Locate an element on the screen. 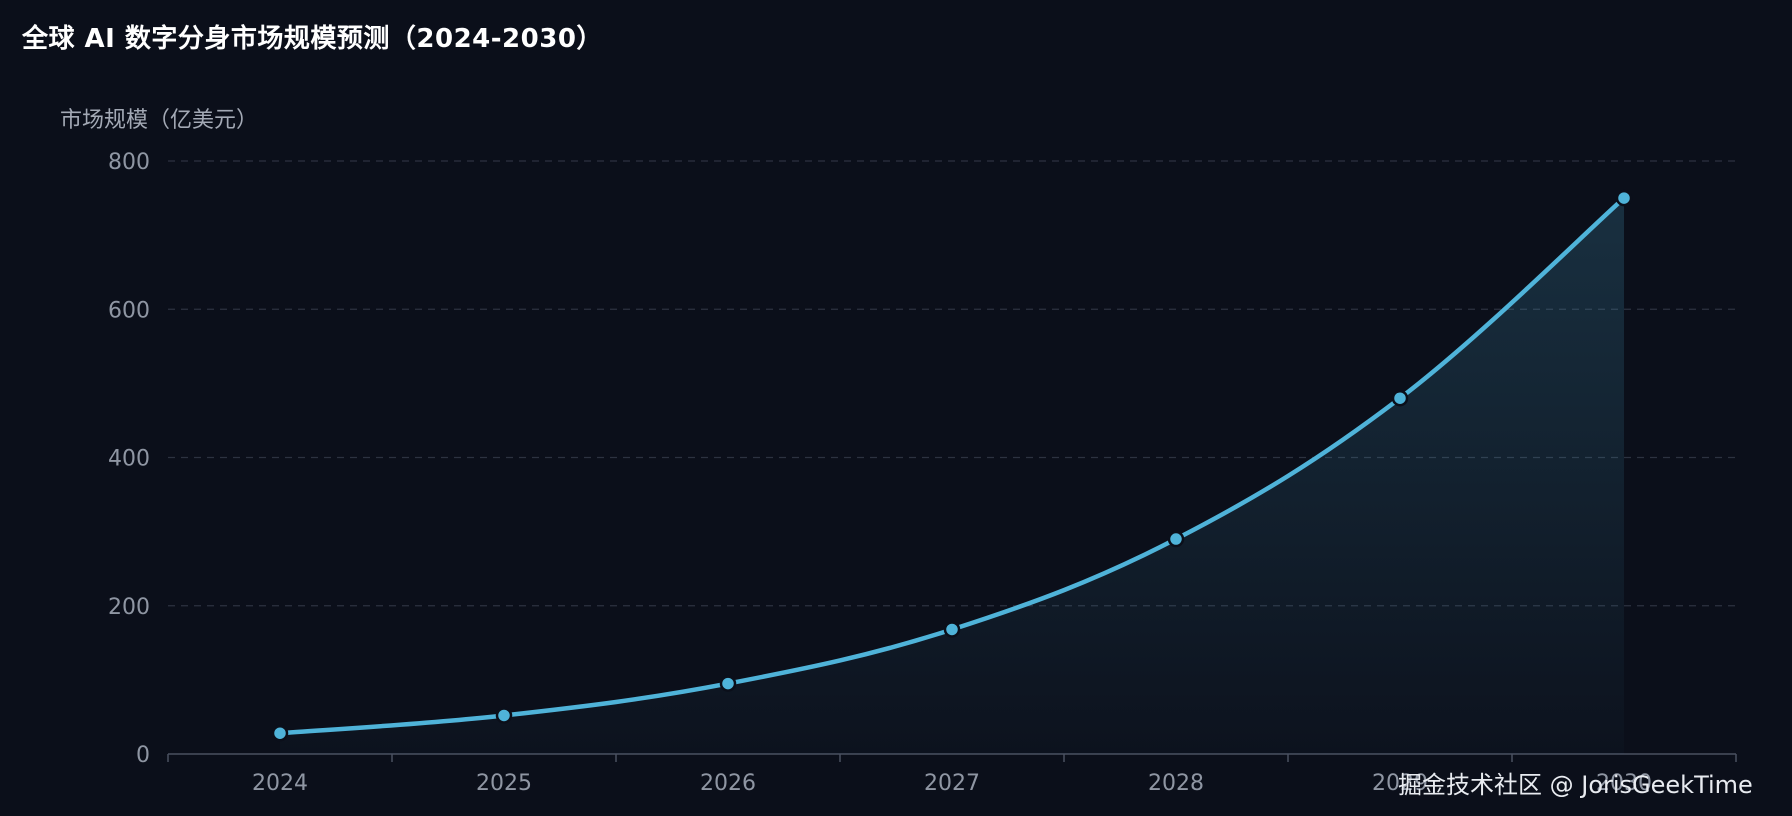  y-tick-label: 200 is located at coordinates (129, 607).